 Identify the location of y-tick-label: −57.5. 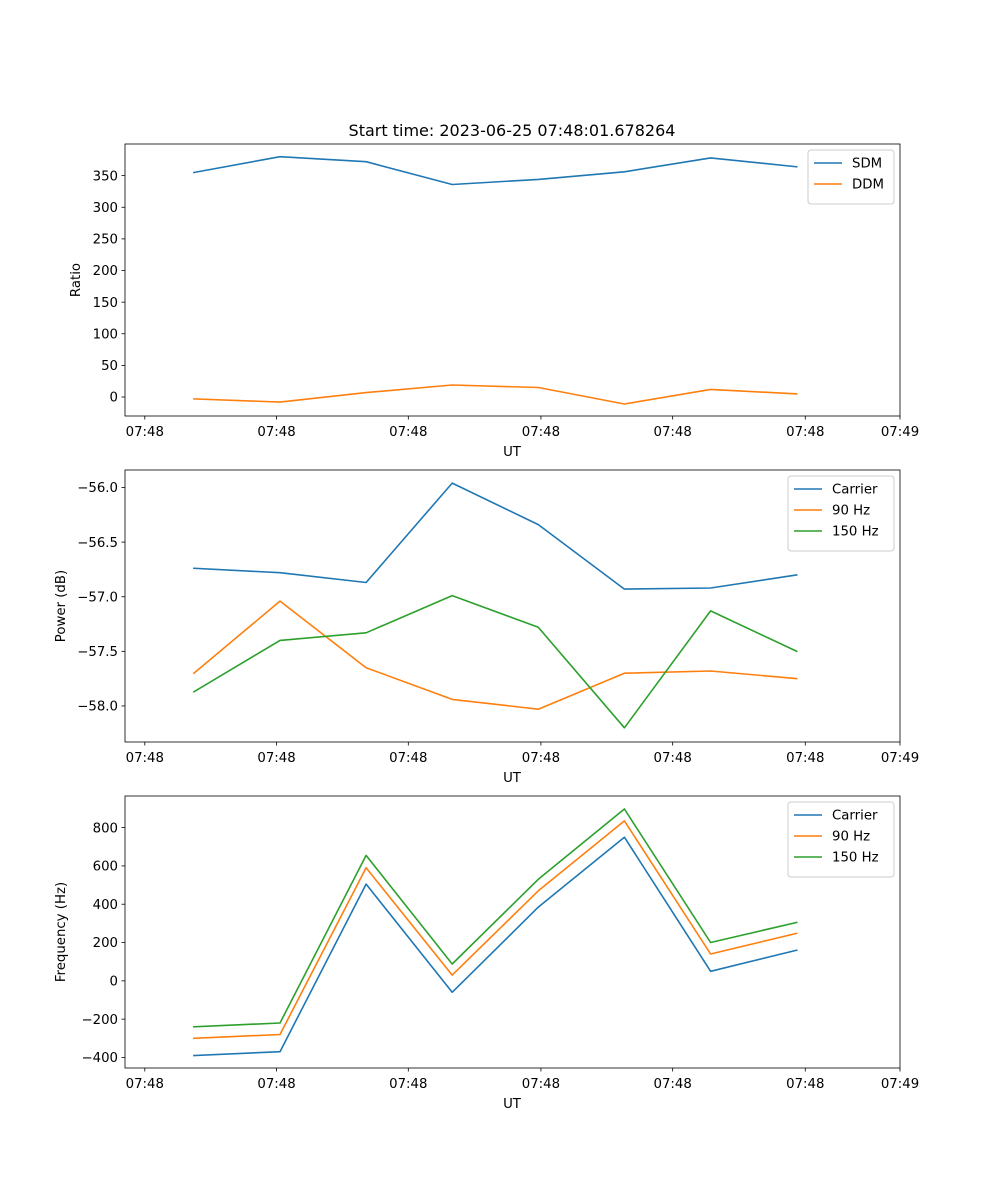
(97, 652).